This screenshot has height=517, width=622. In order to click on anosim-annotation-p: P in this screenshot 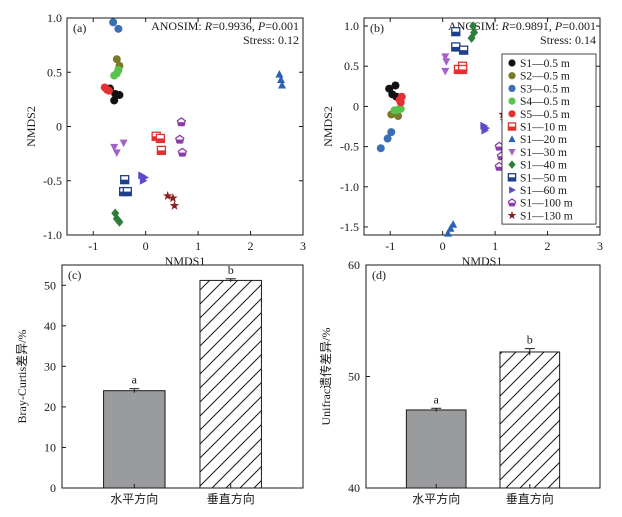, I will do `click(261, 26)`.